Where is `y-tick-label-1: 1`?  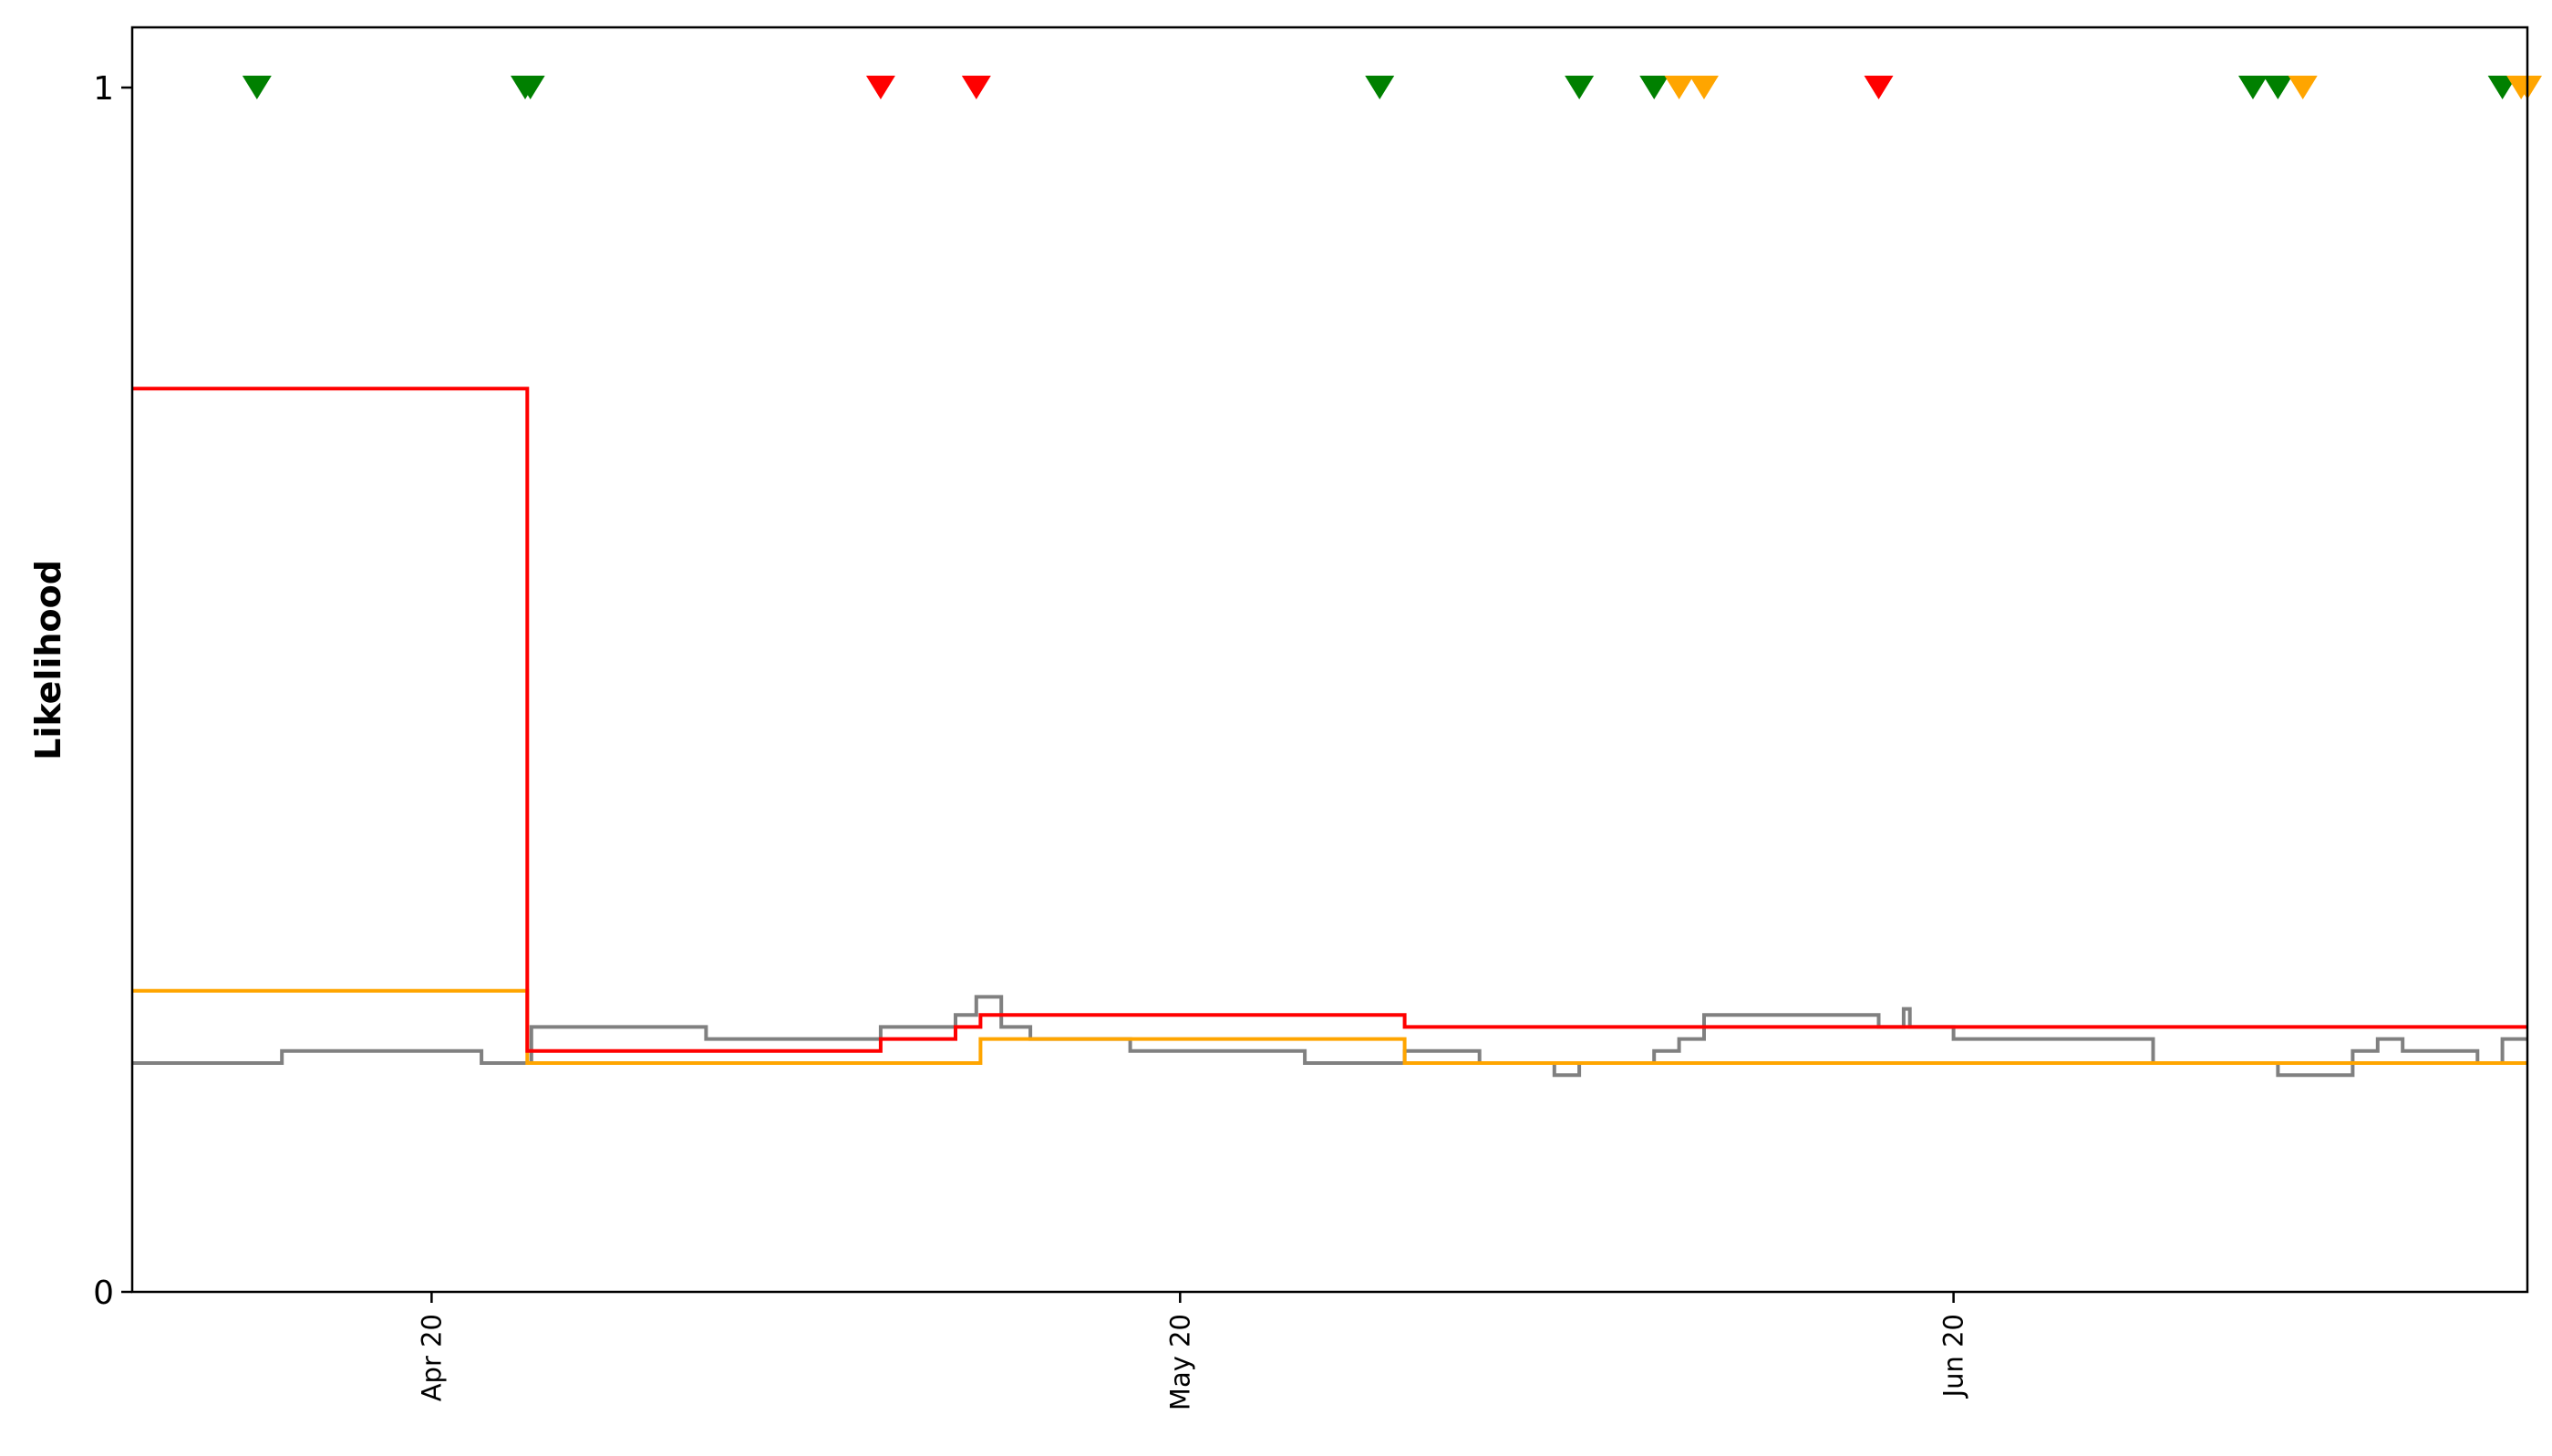 y-tick-label-1: 1 is located at coordinates (103, 89).